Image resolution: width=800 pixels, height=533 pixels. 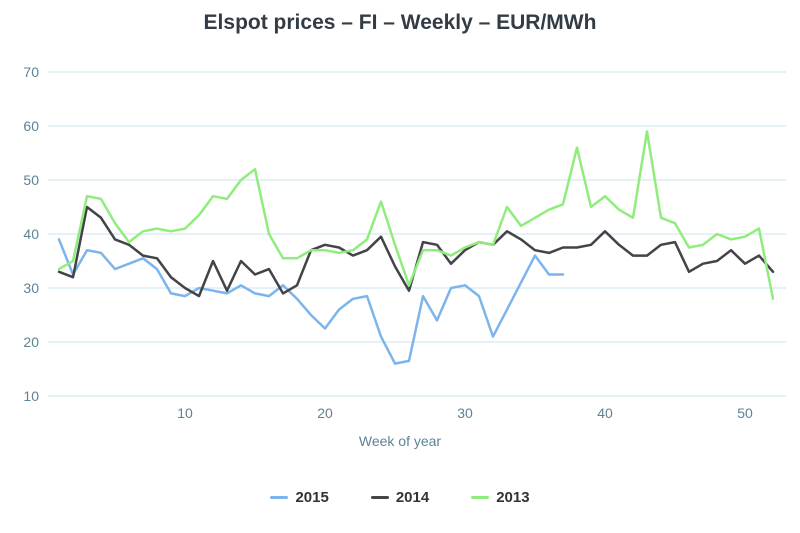 I want to click on legend-item-2013: 2013, so click(x=500, y=497).